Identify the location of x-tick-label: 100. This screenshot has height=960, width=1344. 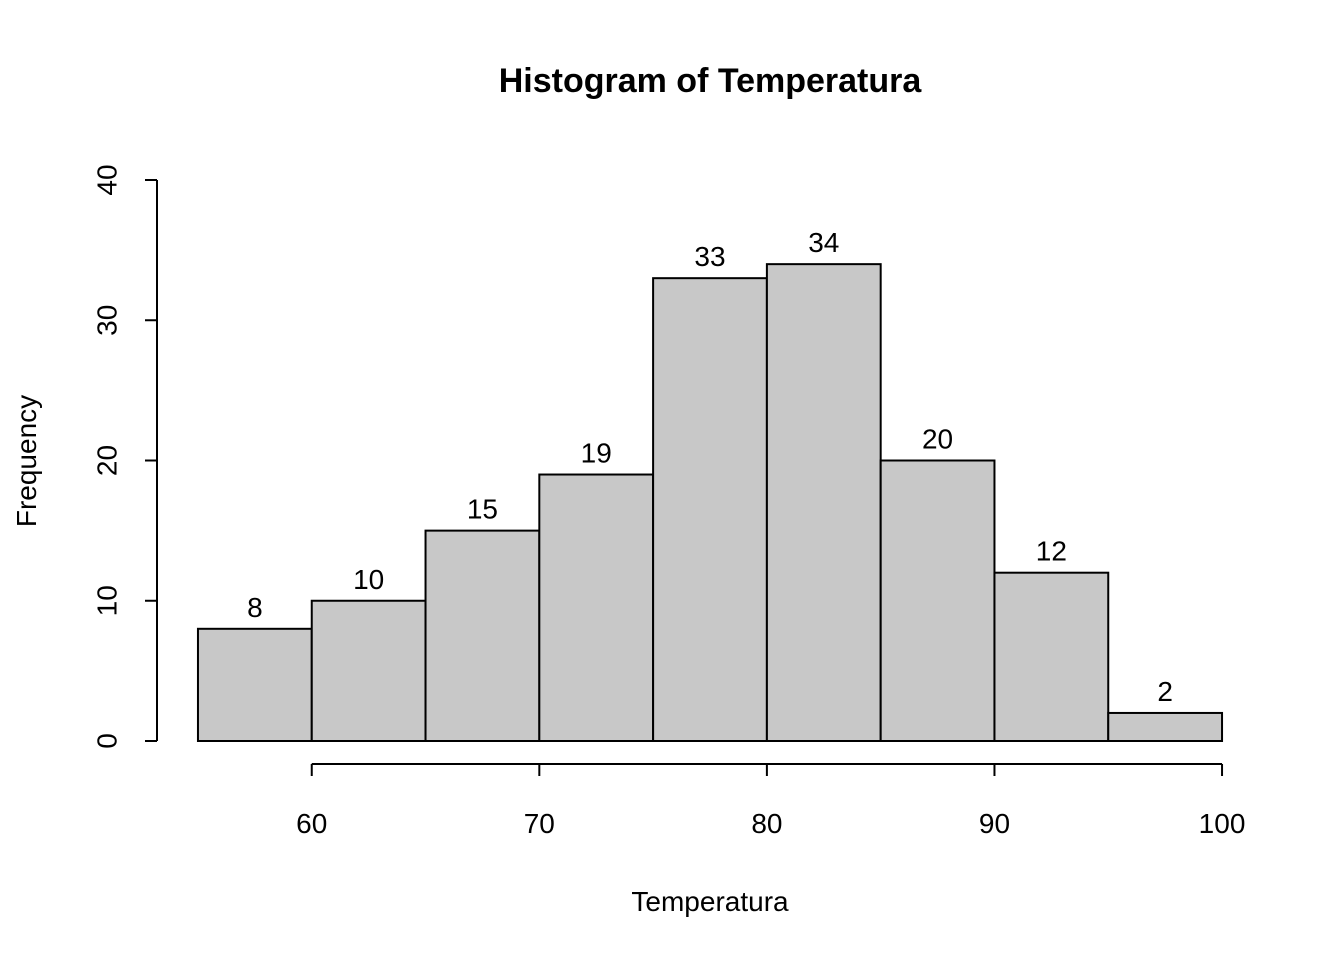
(1222, 823).